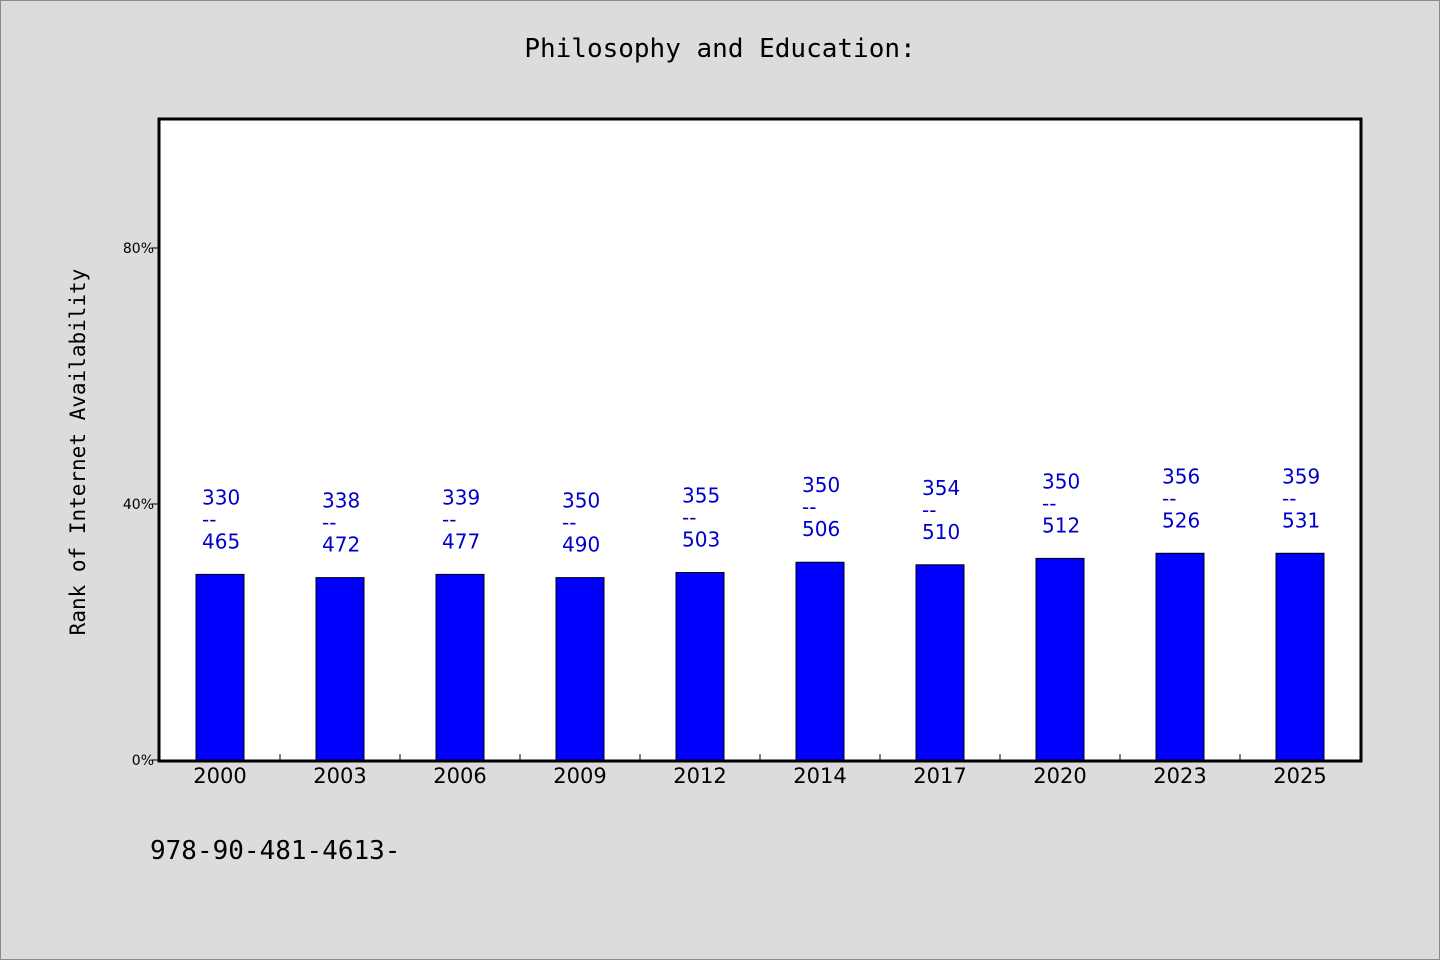 Image resolution: width=1440 pixels, height=960 pixels. Describe the element at coordinates (209, 519) in the screenshot. I see `data-label-sep-2000: --` at that location.